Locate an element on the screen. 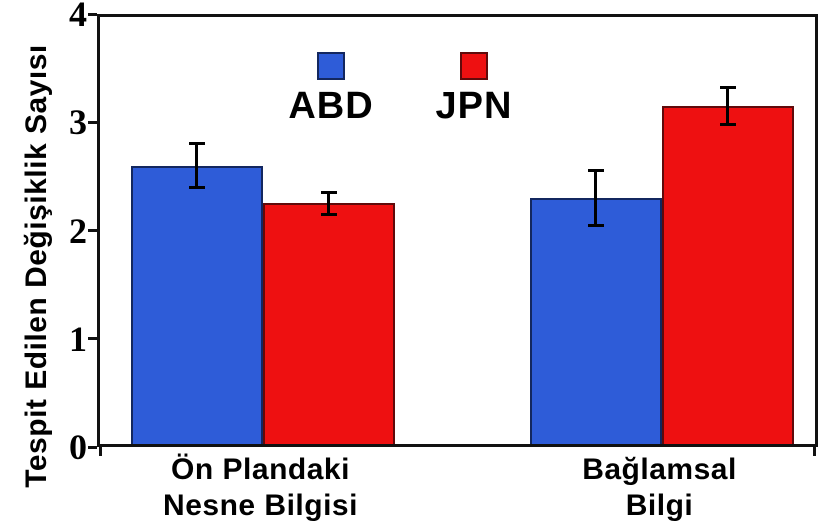 This screenshot has height=531, width=825. legend-label-abd: ABD is located at coordinates (331, 106).